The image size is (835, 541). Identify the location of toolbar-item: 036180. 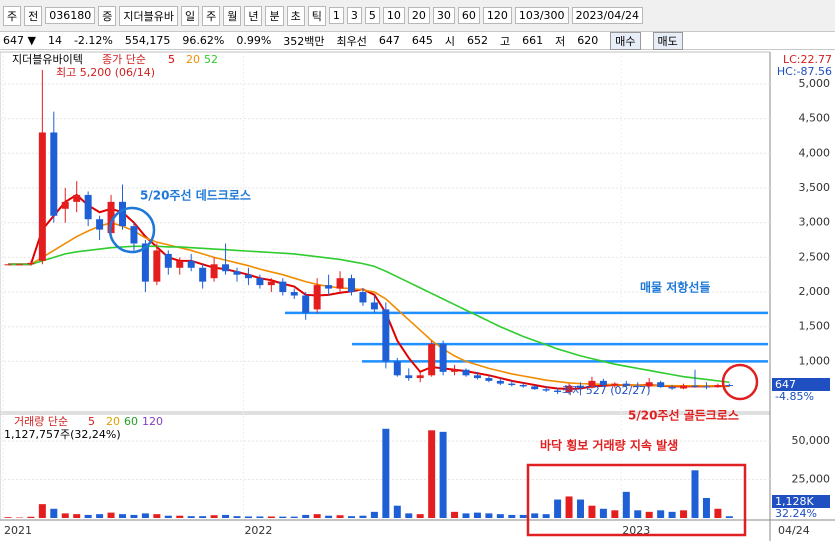
(70, 15).